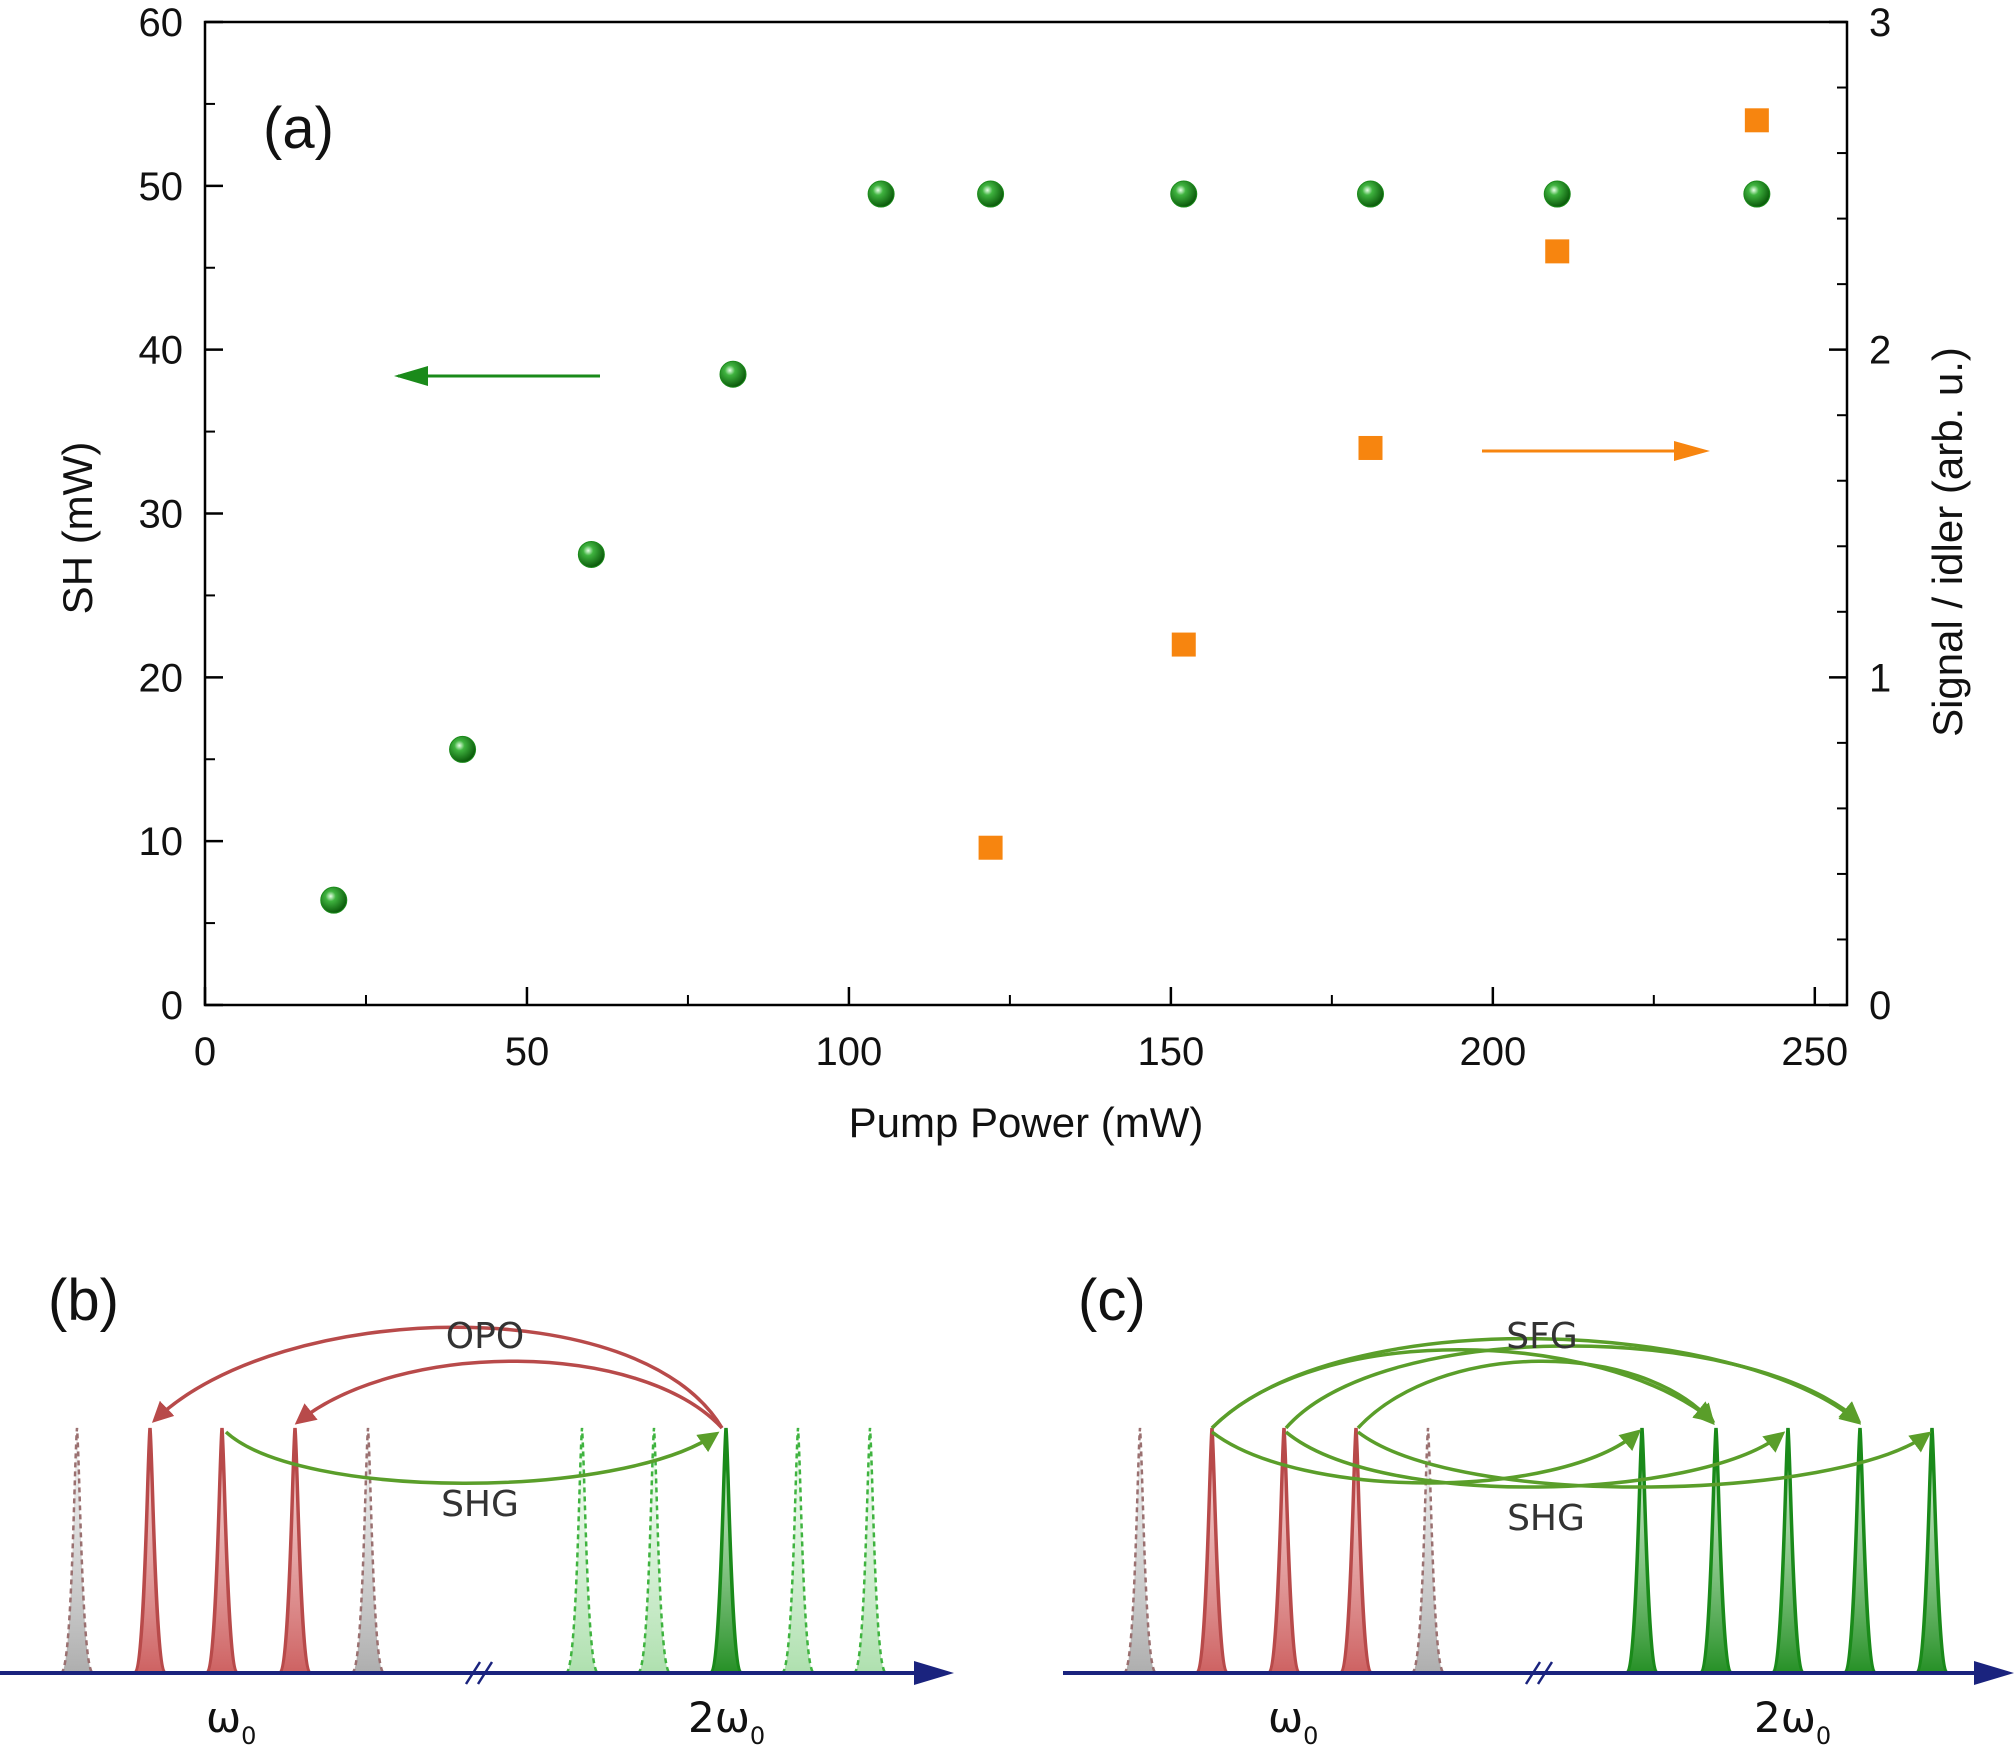 This screenshot has width=2016, height=1750. I want to click on x-tick-label: 250, so click(1814, 1052).